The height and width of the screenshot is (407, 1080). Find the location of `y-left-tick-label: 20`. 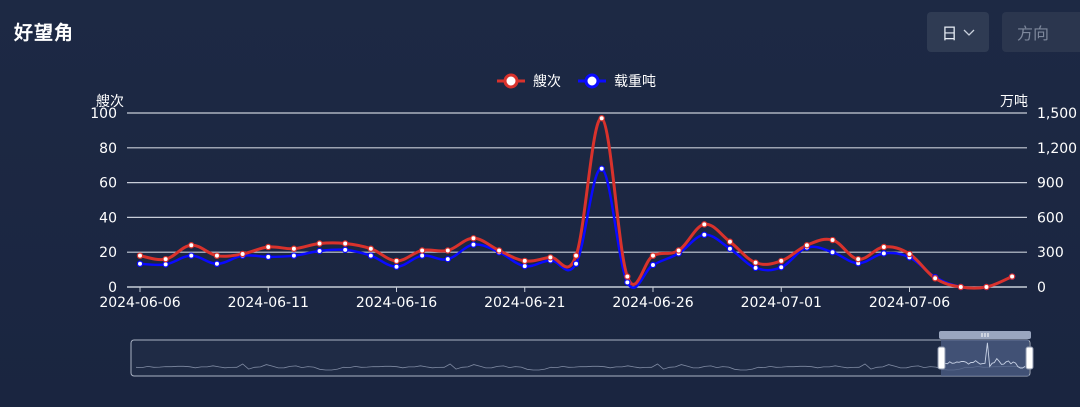

y-left-tick-label: 20 is located at coordinates (108, 253).